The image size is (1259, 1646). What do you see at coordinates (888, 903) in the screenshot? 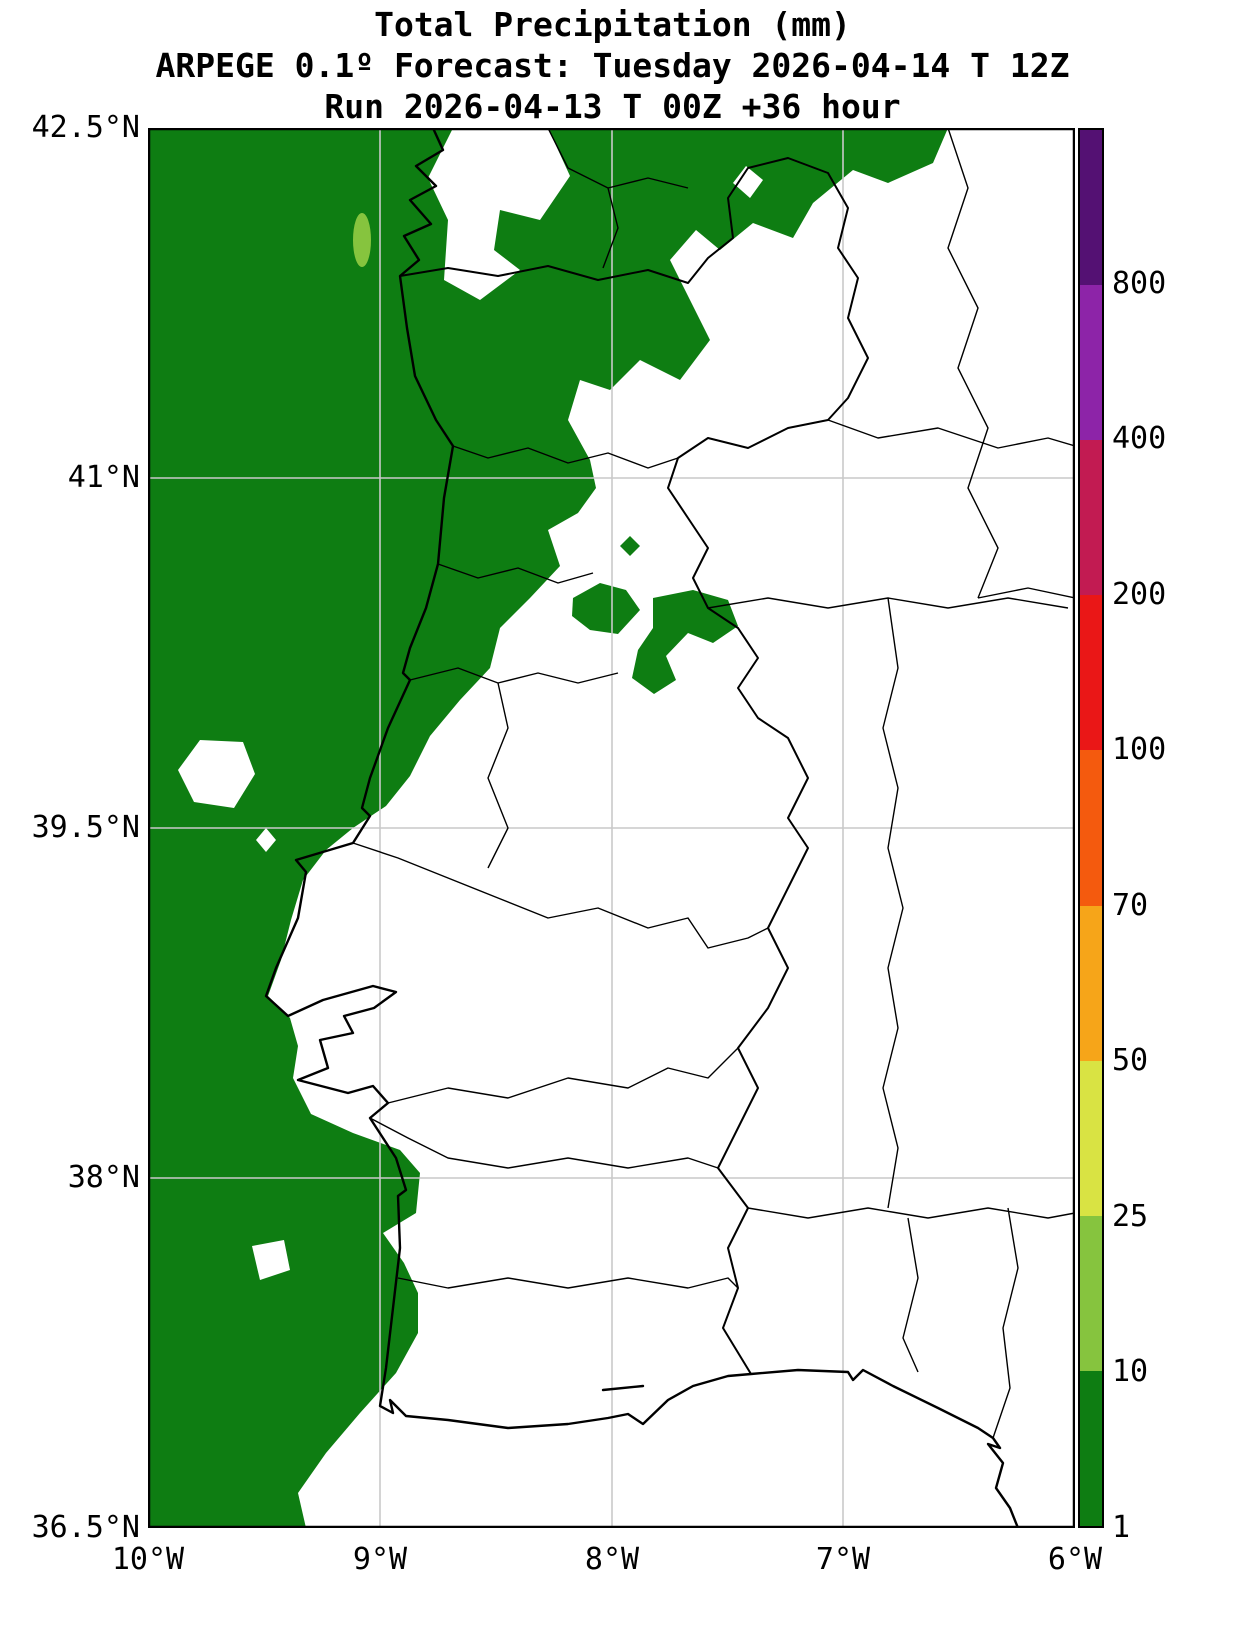
I see `district-boundary-extremadura` at bounding box center [888, 903].